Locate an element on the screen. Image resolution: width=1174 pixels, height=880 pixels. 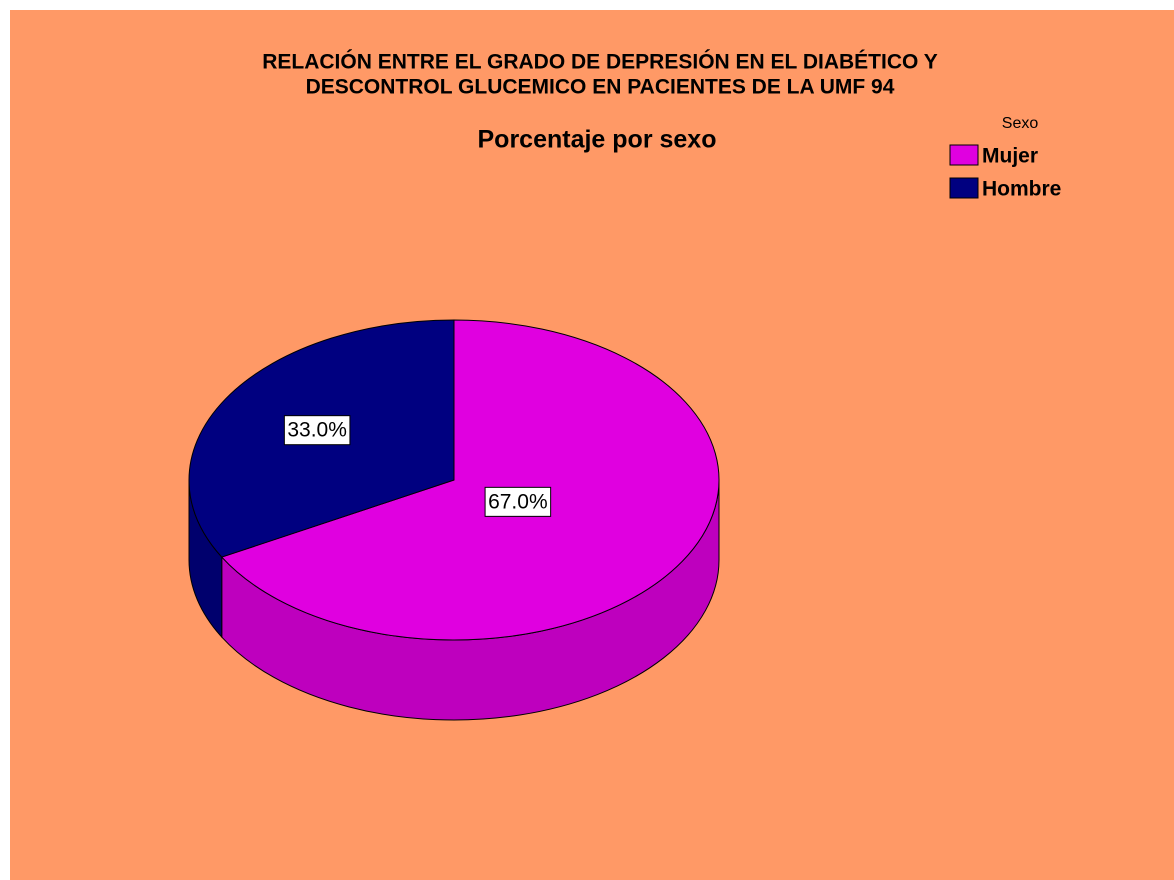
value-label: 67.0% is located at coordinates (518, 501).